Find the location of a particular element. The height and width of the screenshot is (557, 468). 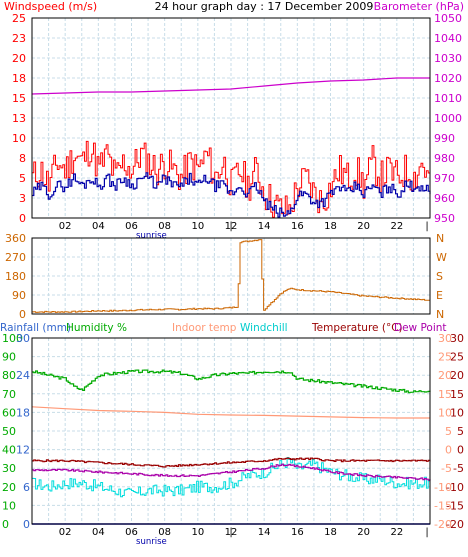

y-indoor-tick-label: -15 is located at coordinates (443, 505).